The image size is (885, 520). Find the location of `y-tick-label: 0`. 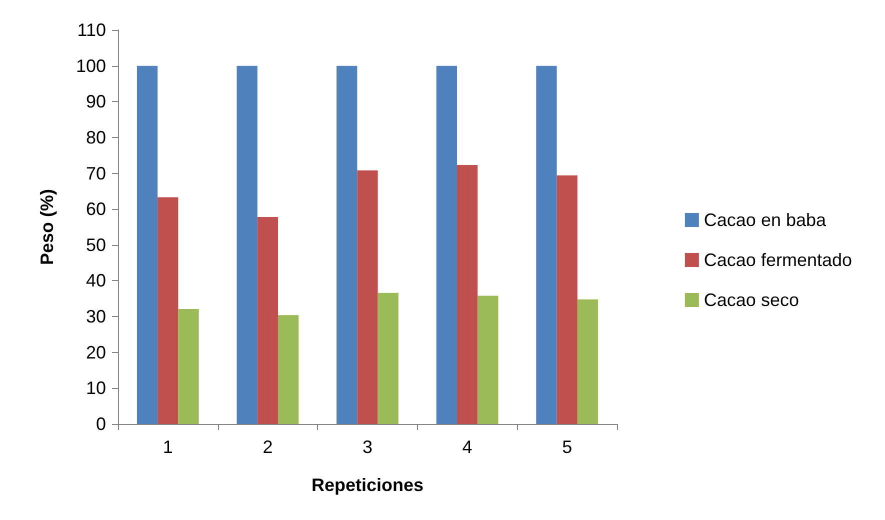

y-tick-label: 0 is located at coordinates (101, 424).